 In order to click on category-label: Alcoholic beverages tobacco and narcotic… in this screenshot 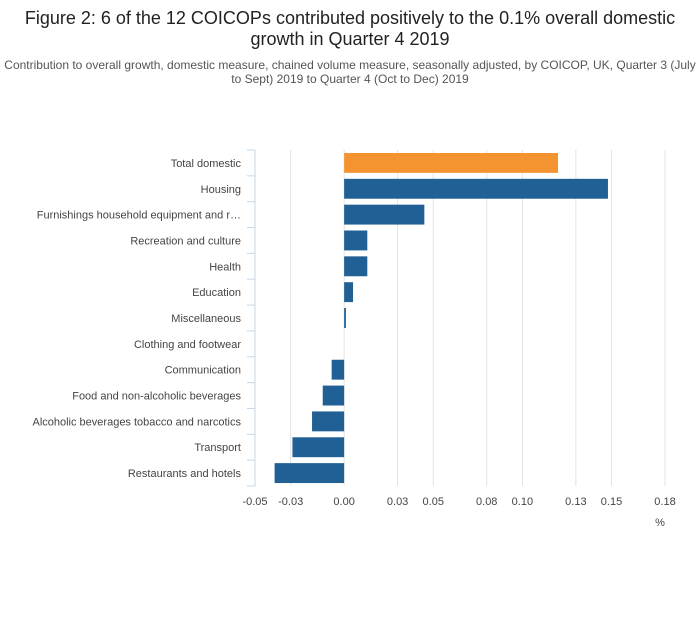, I will do `click(136, 422)`.